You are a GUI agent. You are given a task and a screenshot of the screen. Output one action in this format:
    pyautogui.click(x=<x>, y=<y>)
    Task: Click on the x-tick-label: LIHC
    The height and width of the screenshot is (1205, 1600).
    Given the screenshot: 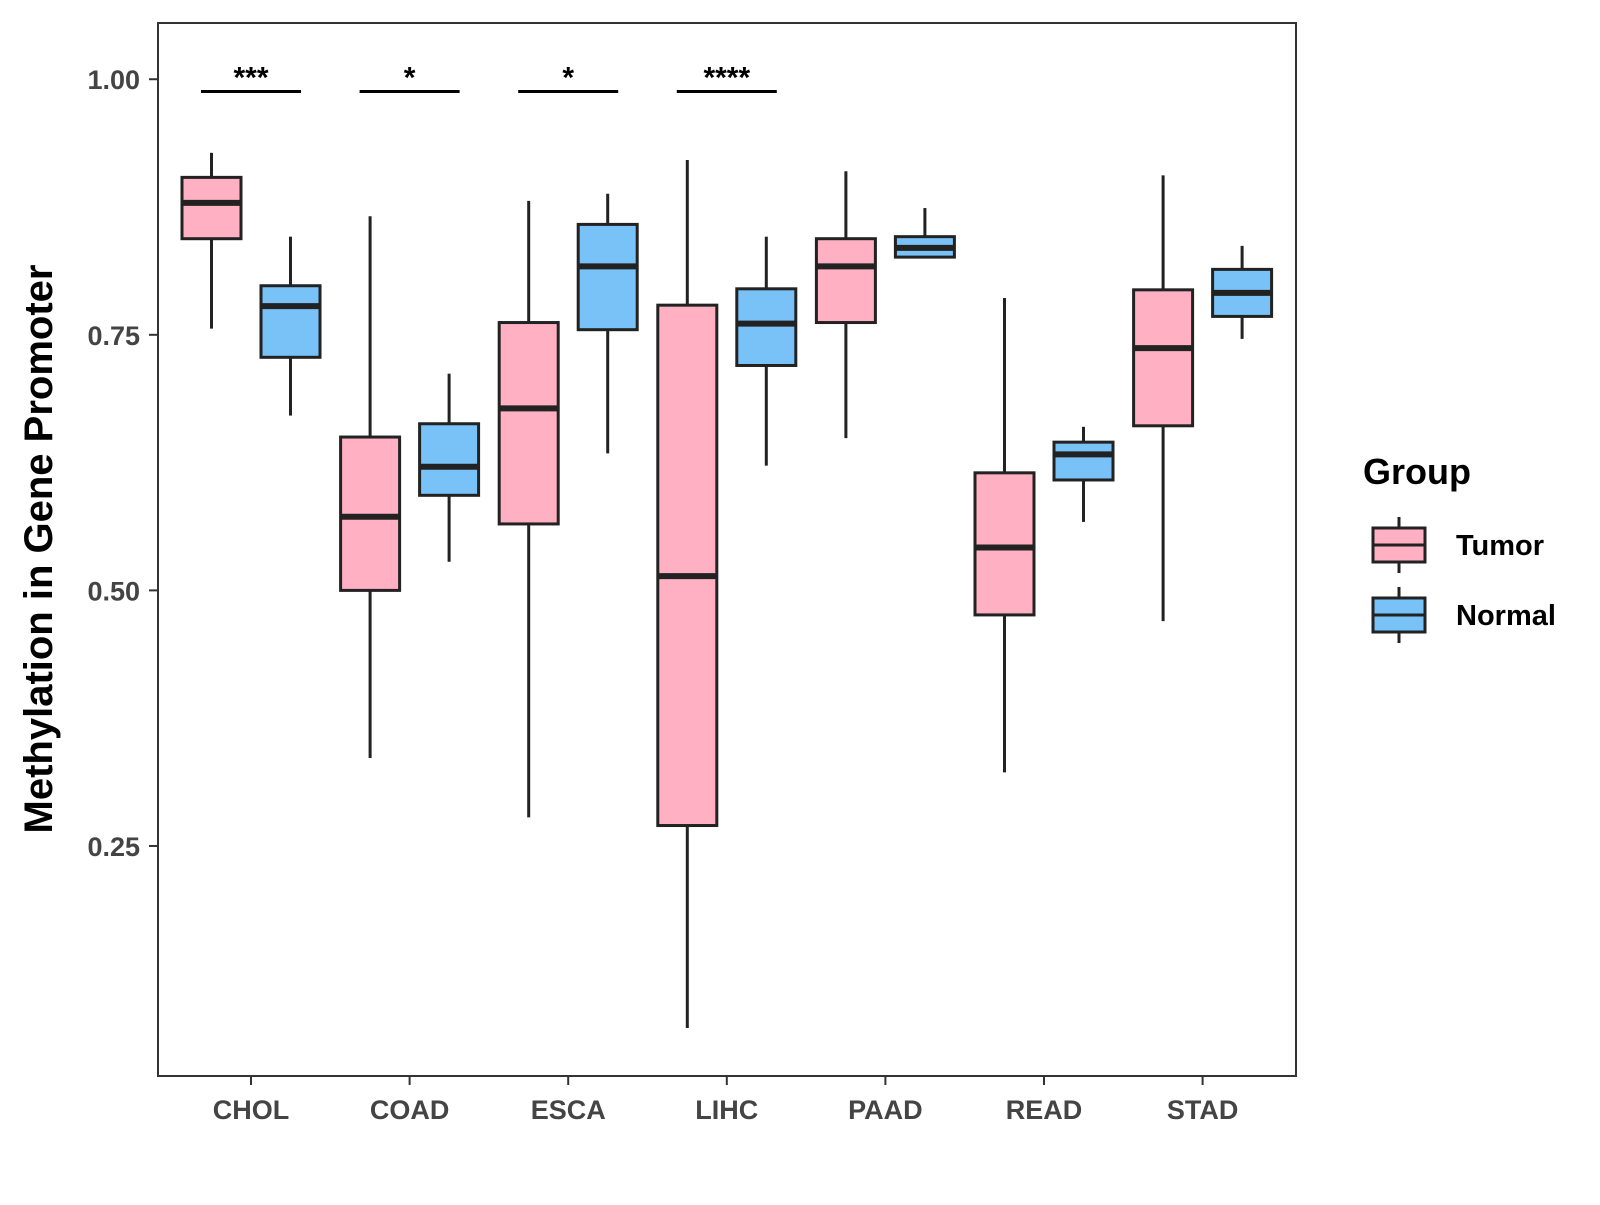 What is the action you would take?
    pyautogui.click(x=726, y=1110)
    